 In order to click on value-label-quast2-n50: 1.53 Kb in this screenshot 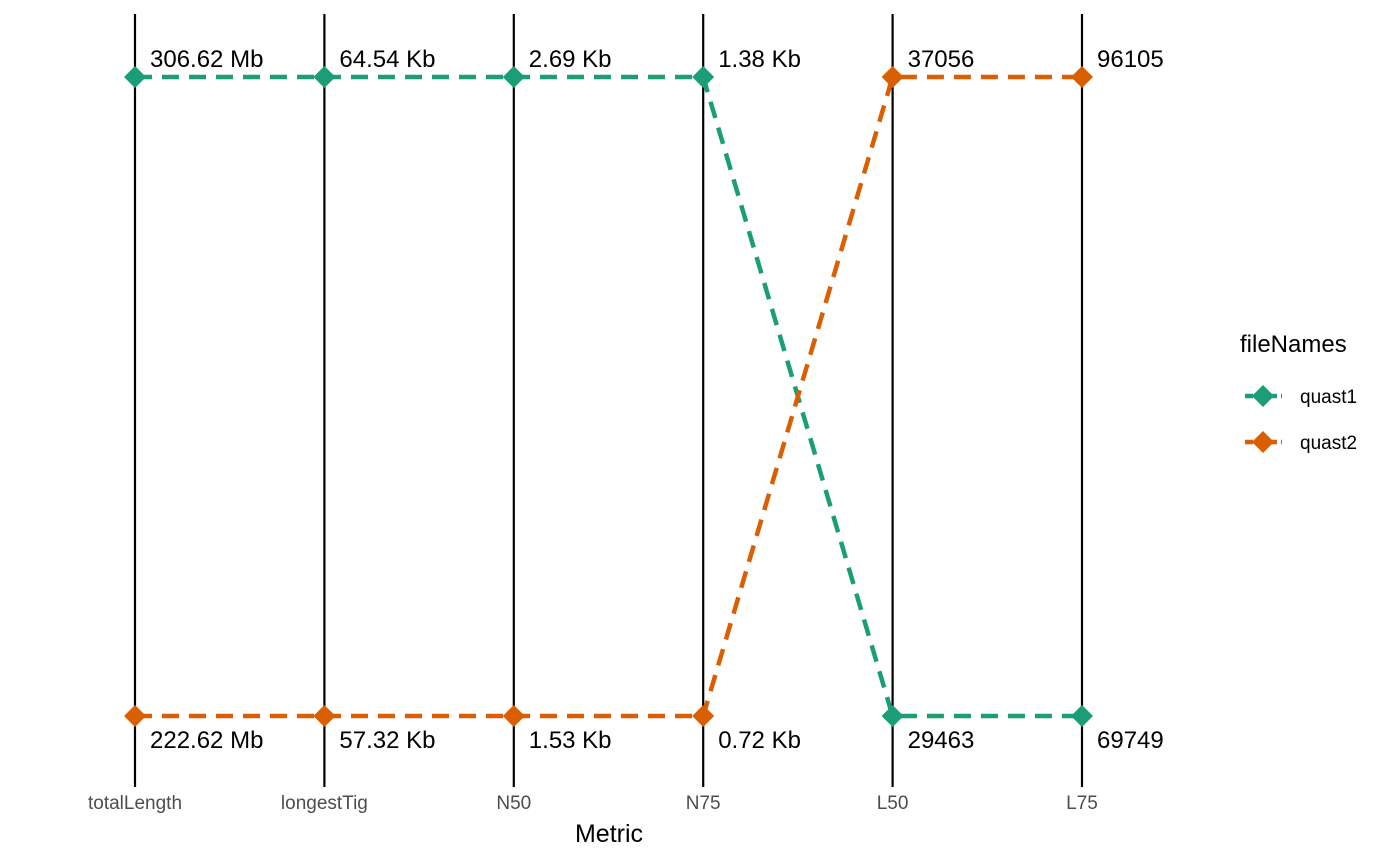, I will do `click(570, 740)`.